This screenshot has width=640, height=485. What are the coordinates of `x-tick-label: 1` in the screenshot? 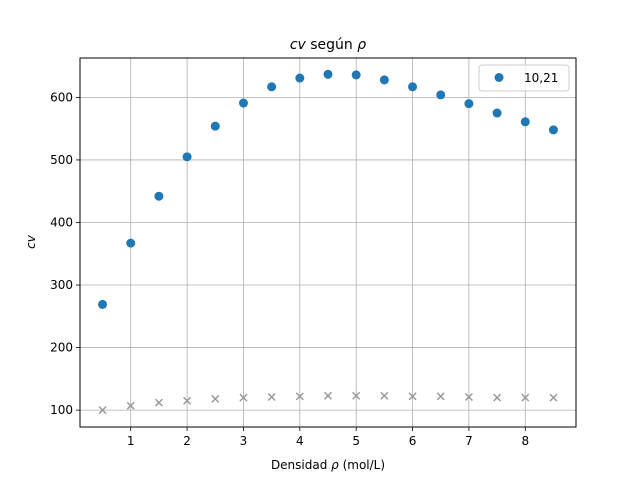 It's located at (131, 441).